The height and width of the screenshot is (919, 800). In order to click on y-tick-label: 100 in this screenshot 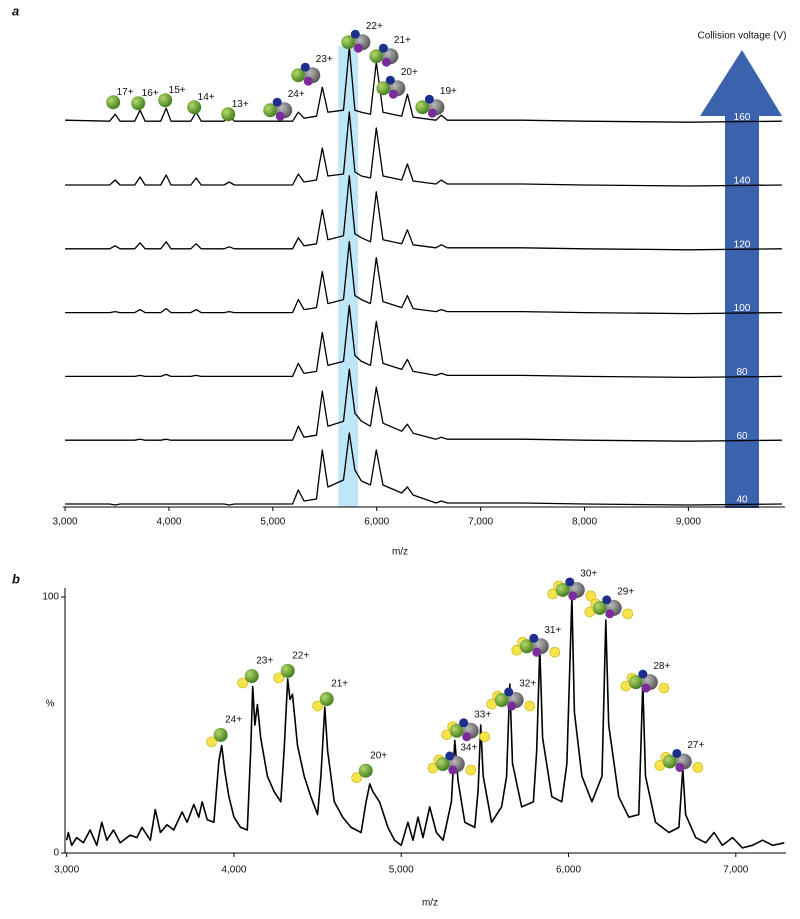, I will do `click(50, 597)`.